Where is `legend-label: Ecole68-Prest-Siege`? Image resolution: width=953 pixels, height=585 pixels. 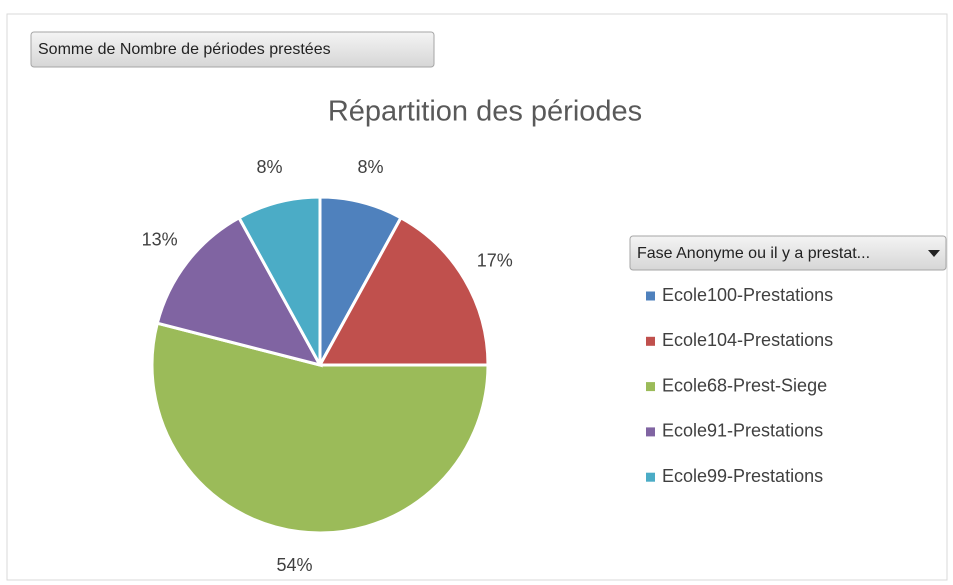 legend-label: Ecole68-Prest-Siege is located at coordinates (744, 385).